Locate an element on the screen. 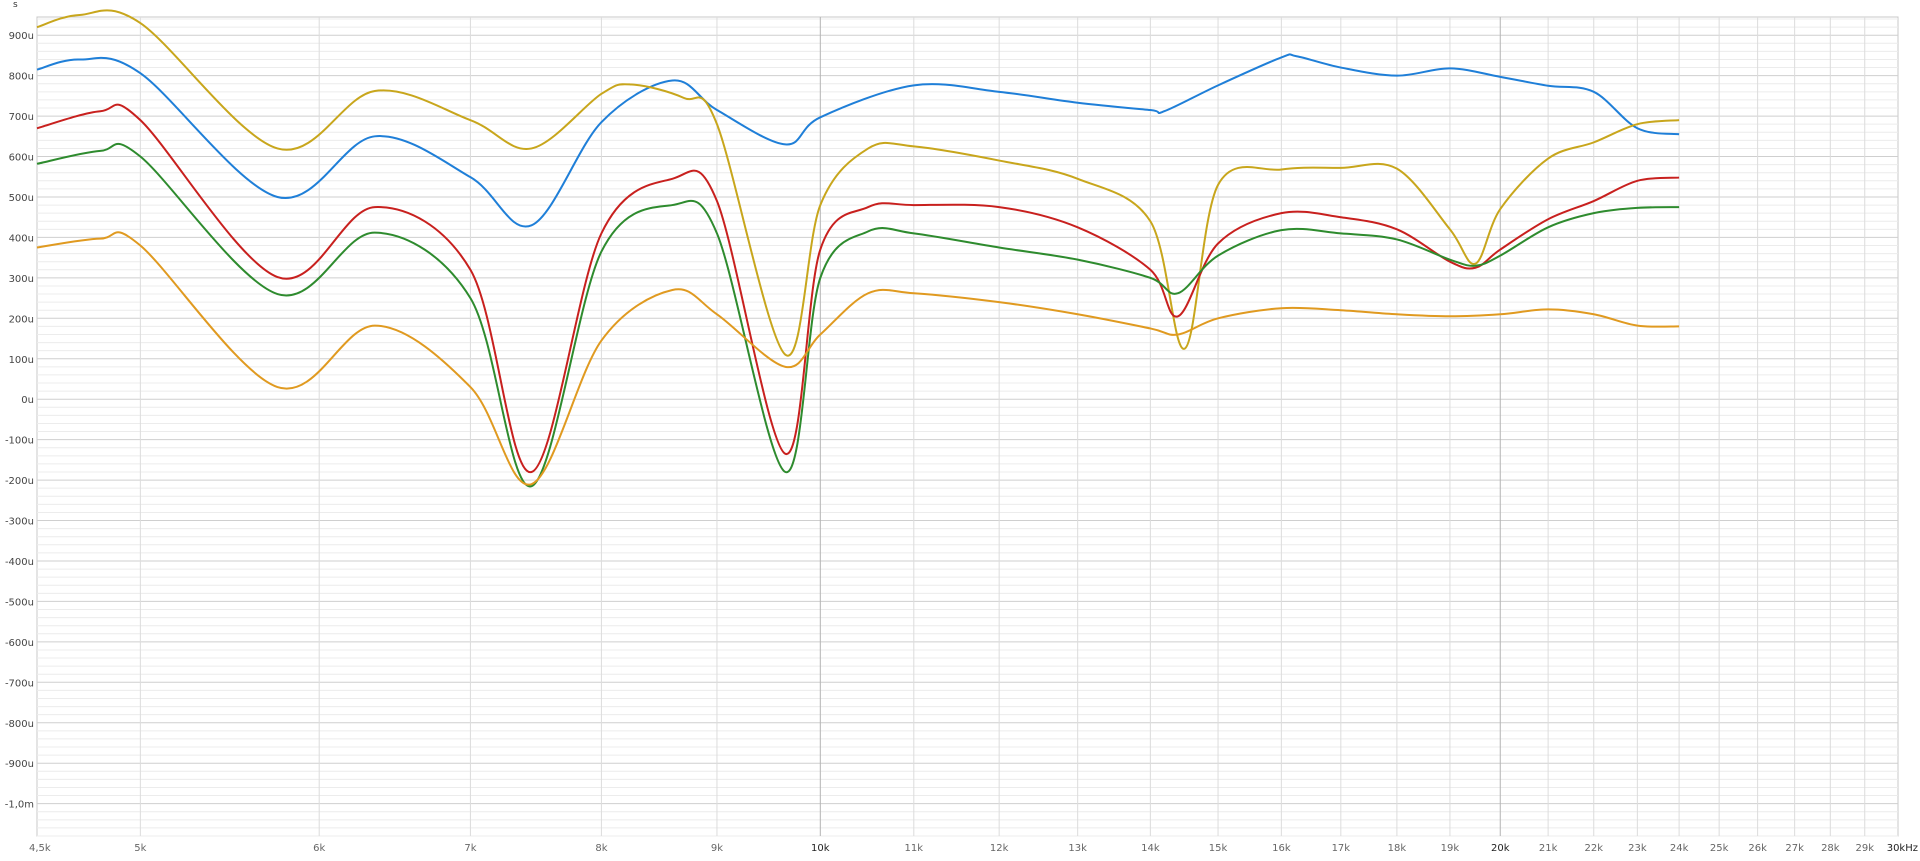 This screenshot has height=861, width=1920. x-tick-label: 11k is located at coordinates (914, 848).